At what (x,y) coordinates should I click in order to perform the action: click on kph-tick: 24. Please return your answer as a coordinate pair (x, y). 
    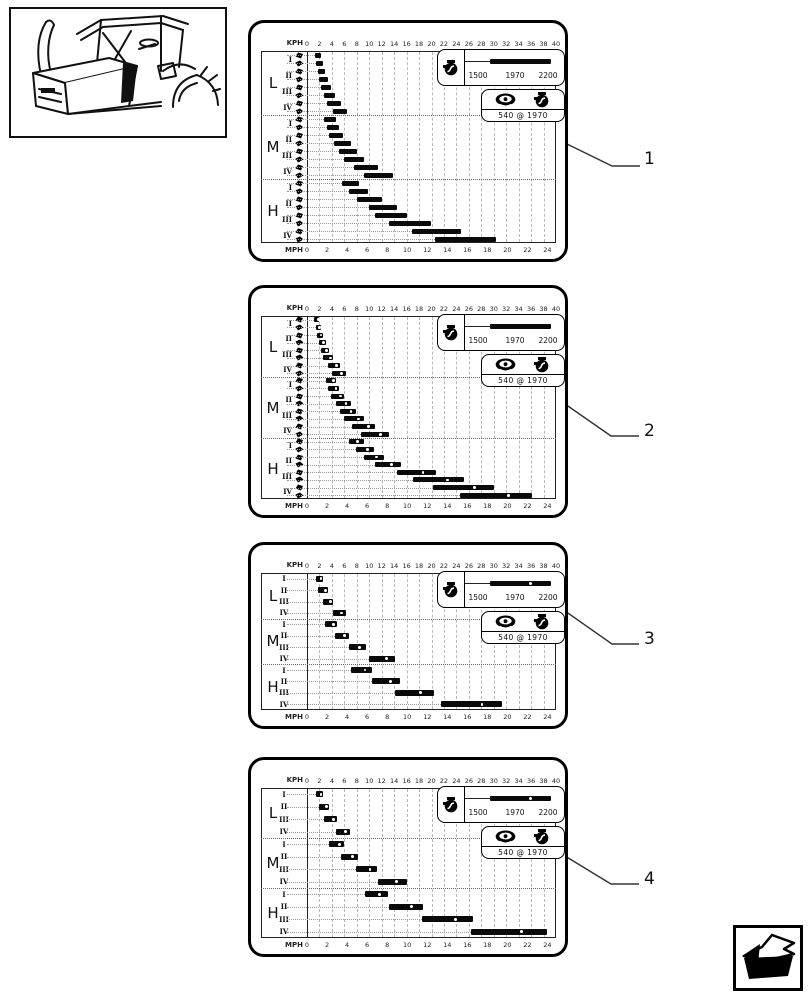
    Looking at the image, I should click on (456, 44).